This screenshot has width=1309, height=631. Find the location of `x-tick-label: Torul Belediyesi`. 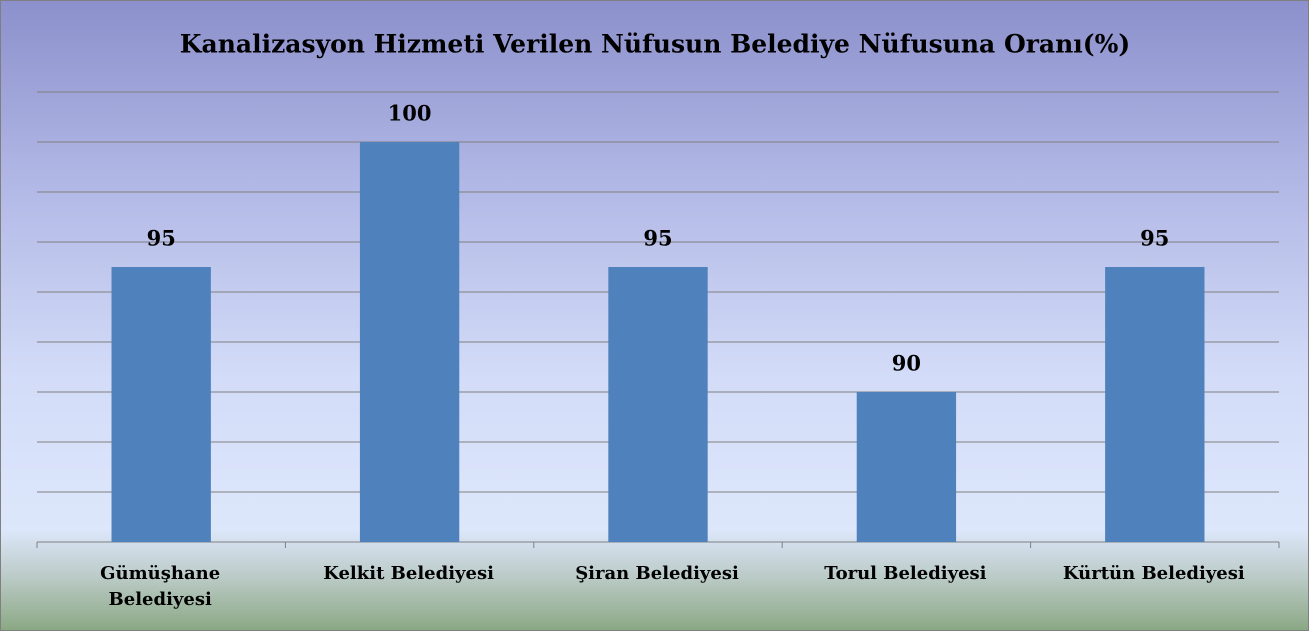

x-tick-label: Torul Belediyesi is located at coordinates (905, 573).